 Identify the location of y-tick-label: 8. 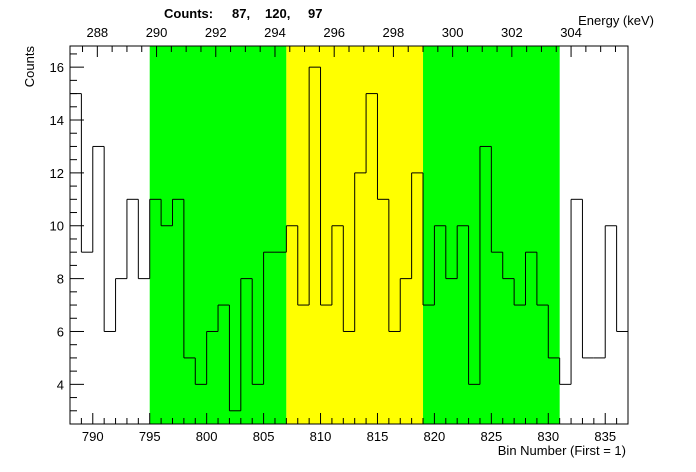
(60, 279).